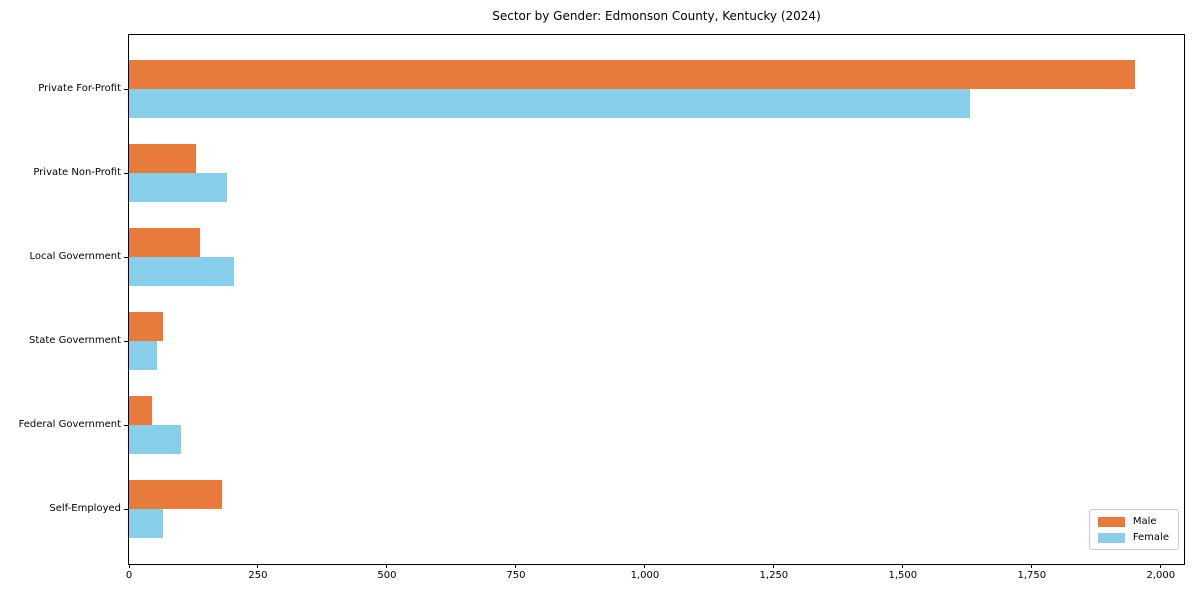 The image size is (1200, 600). What do you see at coordinates (1111, 537) in the screenshot?
I see `legend-swatch-female-icon` at bounding box center [1111, 537].